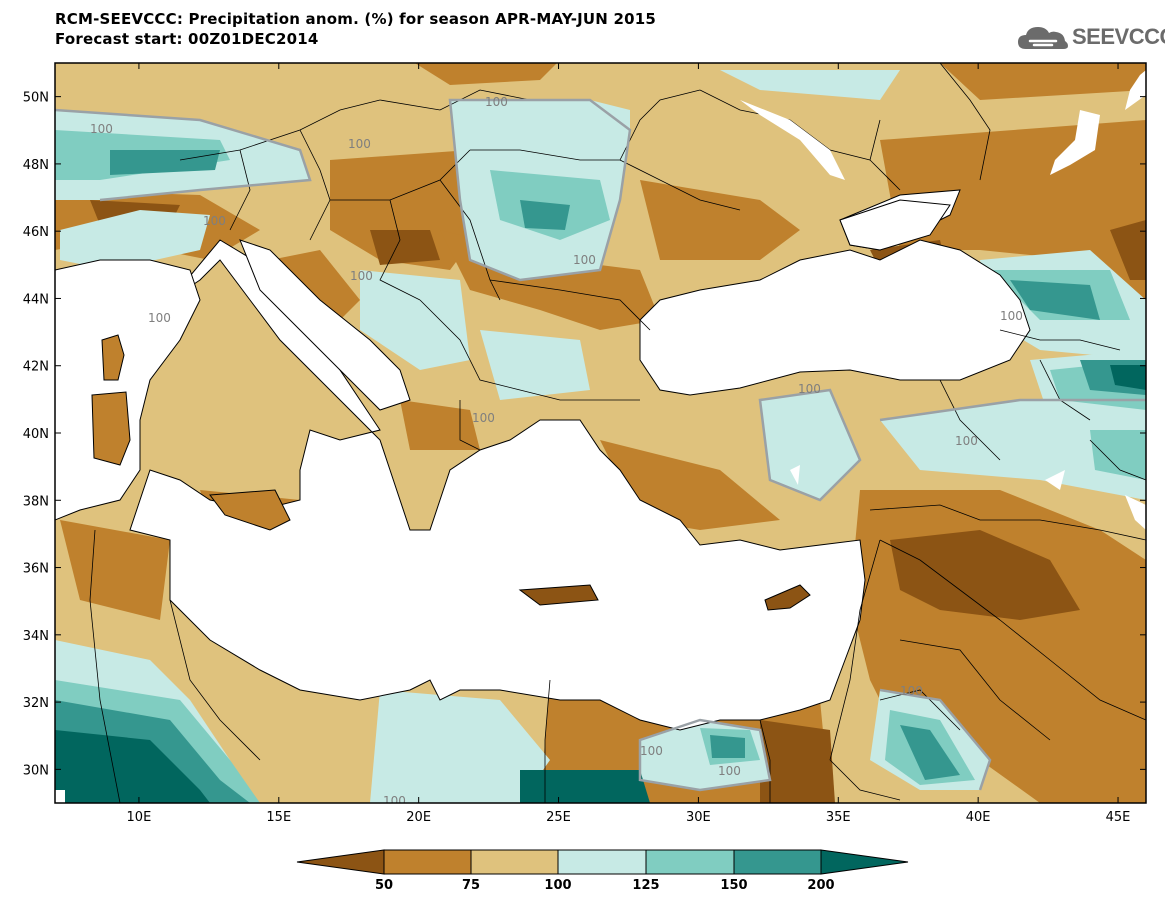 The image size is (1165, 907). I want to click on lat-tick-label: 50N, so click(36, 98).